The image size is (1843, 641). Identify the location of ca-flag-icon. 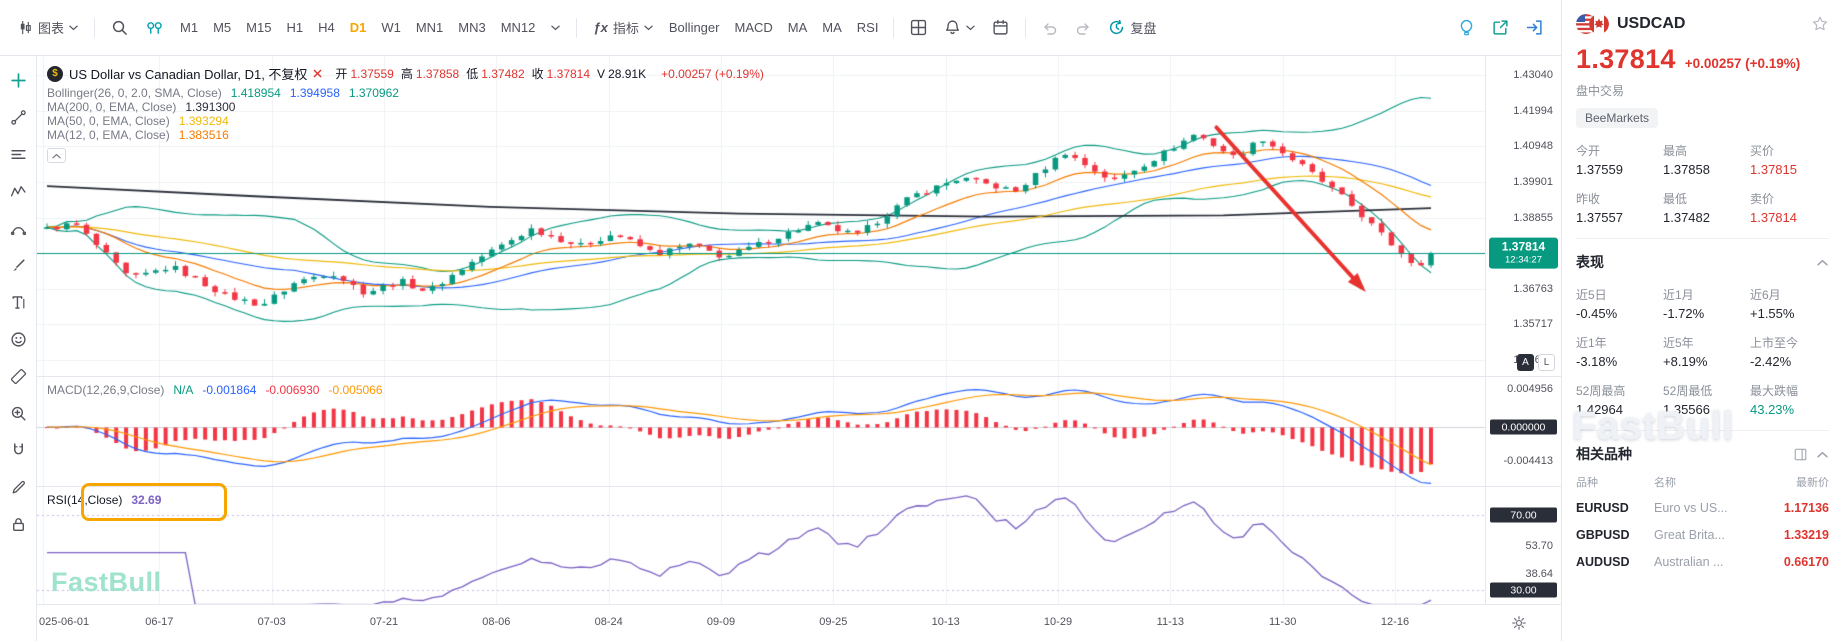
(1599, 24).